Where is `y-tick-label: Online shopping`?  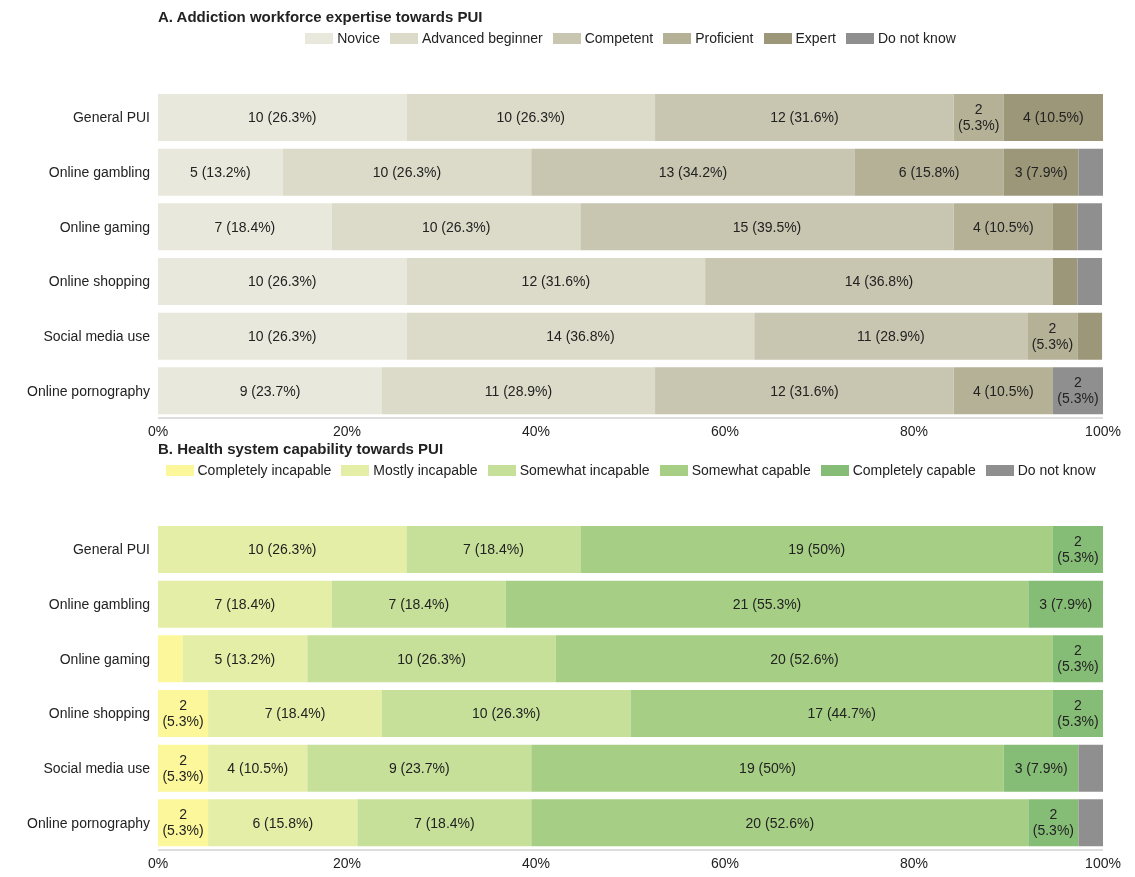 y-tick-label: Online shopping is located at coordinates (99, 281).